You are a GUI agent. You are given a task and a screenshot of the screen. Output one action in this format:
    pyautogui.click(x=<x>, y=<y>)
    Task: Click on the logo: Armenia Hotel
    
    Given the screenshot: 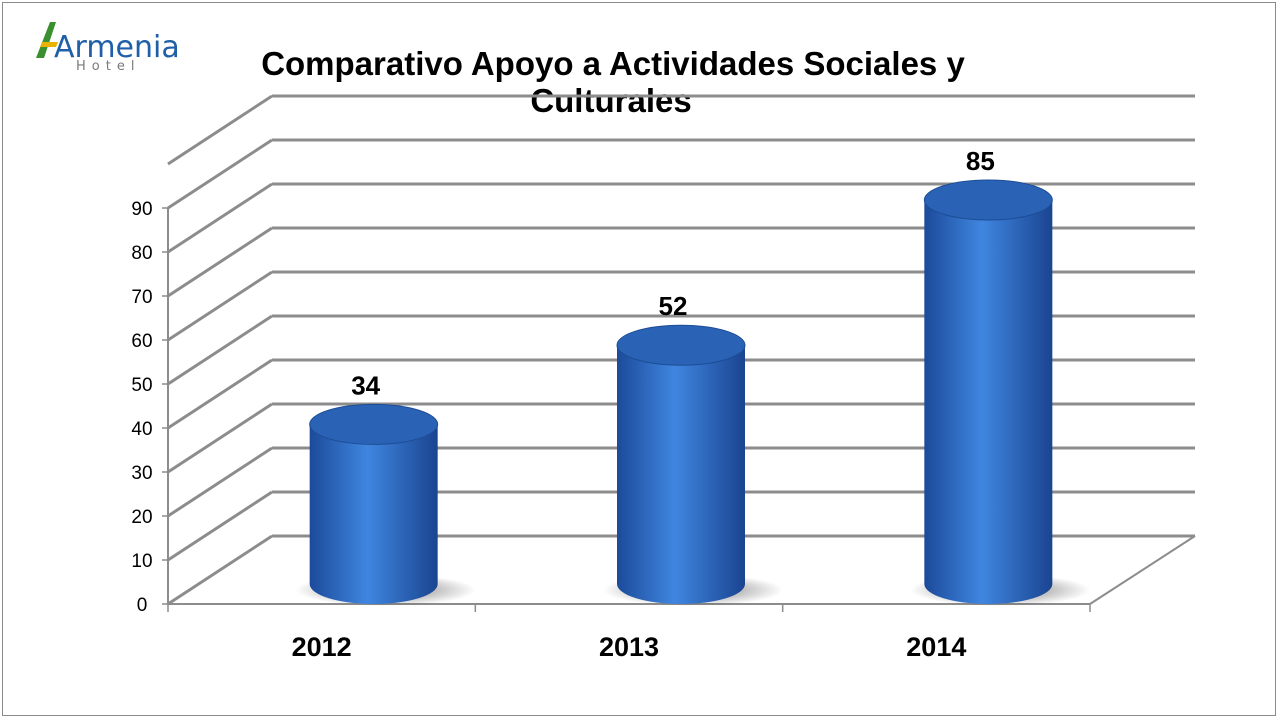 What is the action you would take?
    pyautogui.click(x=108, y=48)
    